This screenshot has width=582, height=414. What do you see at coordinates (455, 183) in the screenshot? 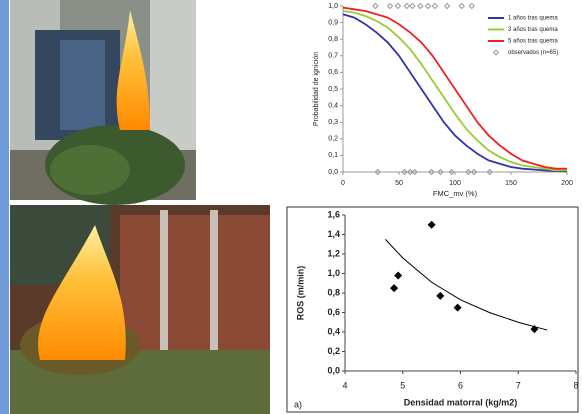
I see `x-tick-label: 100` at bounding box center [455, 183].